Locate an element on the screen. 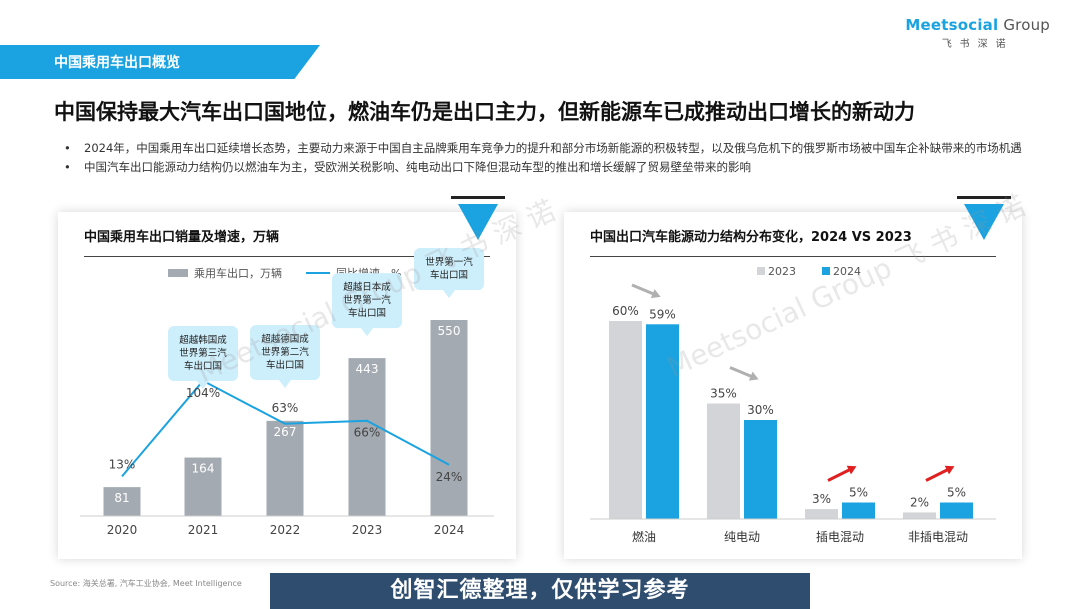 This screenshot has height=609, width=1080. bar-value-label: 3% is located at coordinates (821, 499).